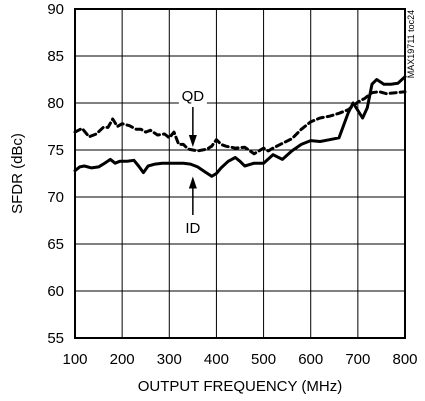 This screenshot has width=425, height=401. I want to click on y-tick-label: 90, so click(55, 9).